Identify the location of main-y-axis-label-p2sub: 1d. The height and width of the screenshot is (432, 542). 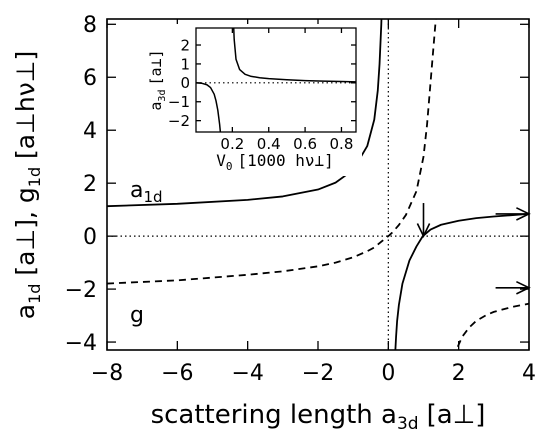
(34, 177).